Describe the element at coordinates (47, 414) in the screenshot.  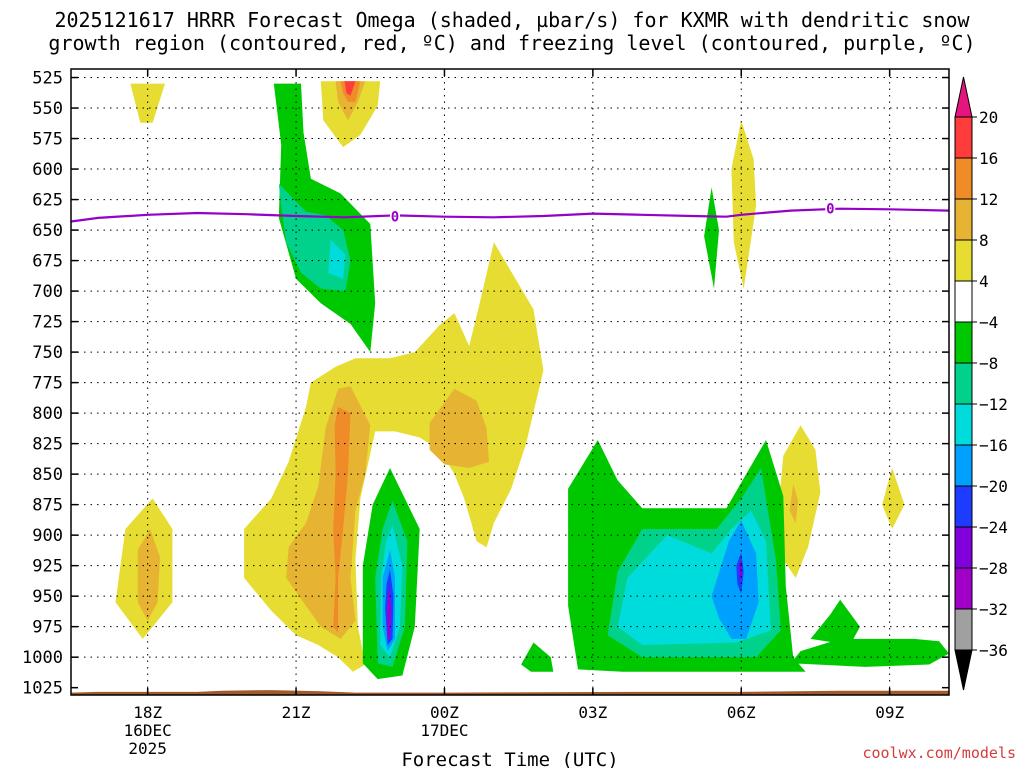
I see `y-tick-label: 800` at that location.